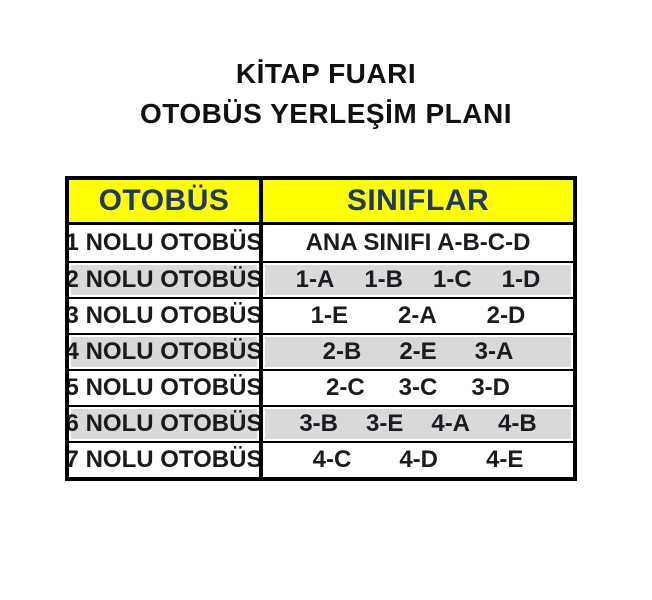 Image resolution: width=652 pixels, height=600 pixels. Describe the element at coordinates (418, 280) in the screenshot. I see `classes-cell: 1-A 1-B 1-C 1-D` at that location.